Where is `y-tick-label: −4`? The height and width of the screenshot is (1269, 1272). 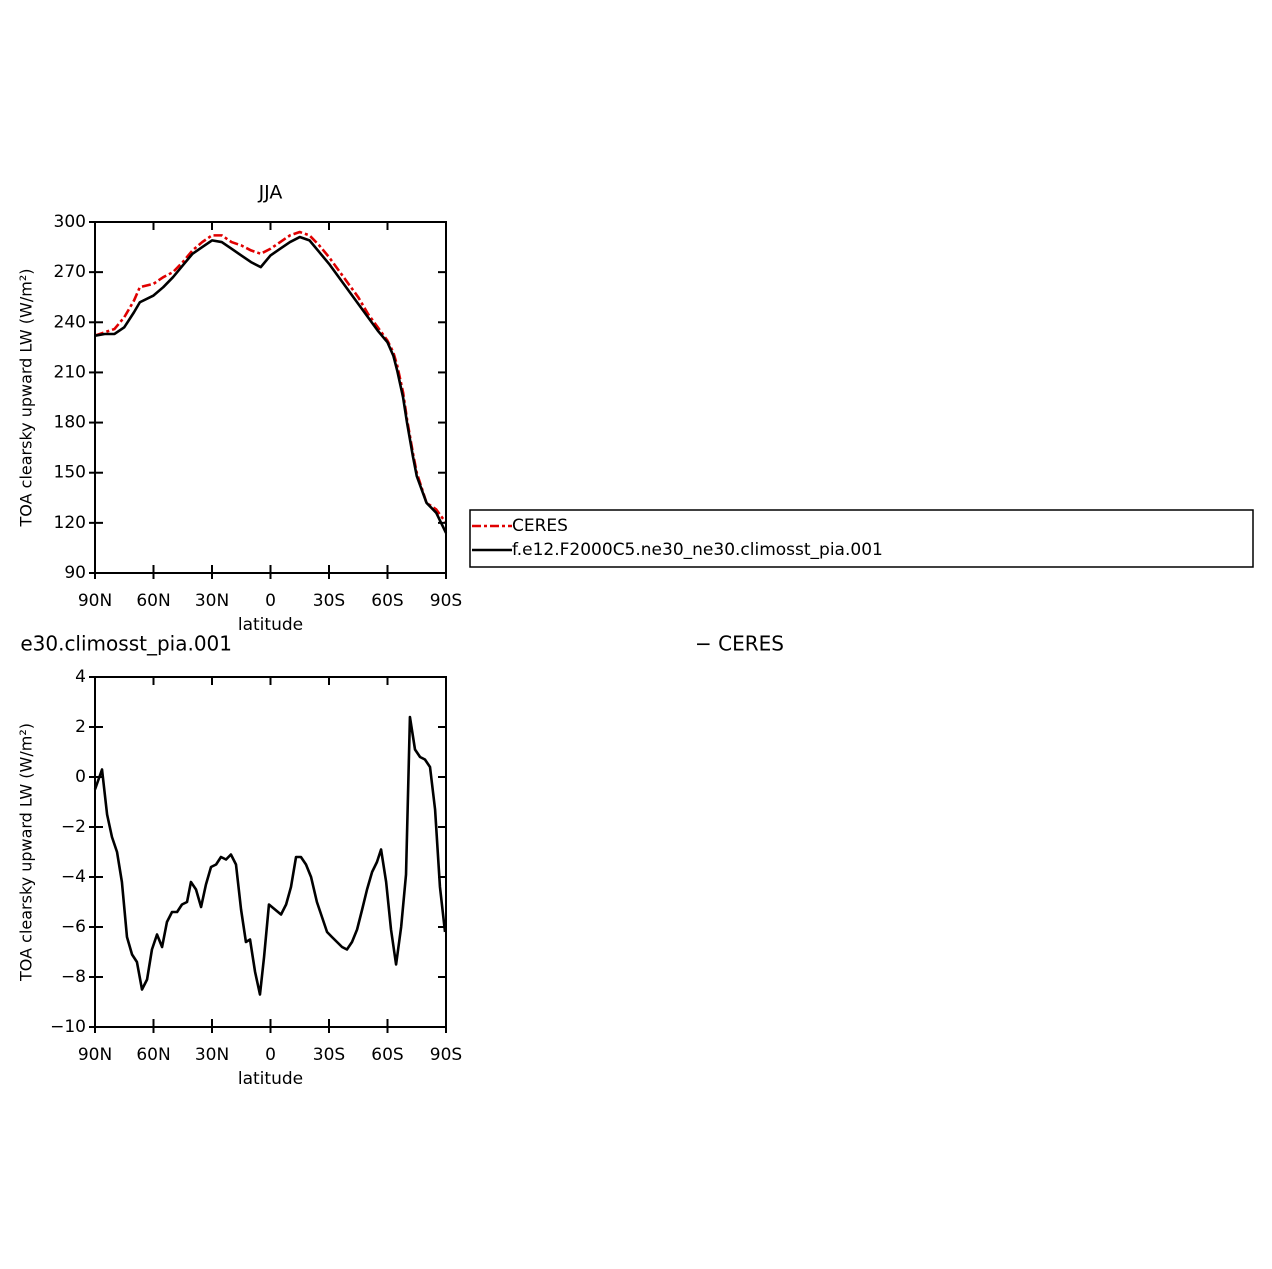
y-tick-label: −4 is located at coordinates (73, 877).